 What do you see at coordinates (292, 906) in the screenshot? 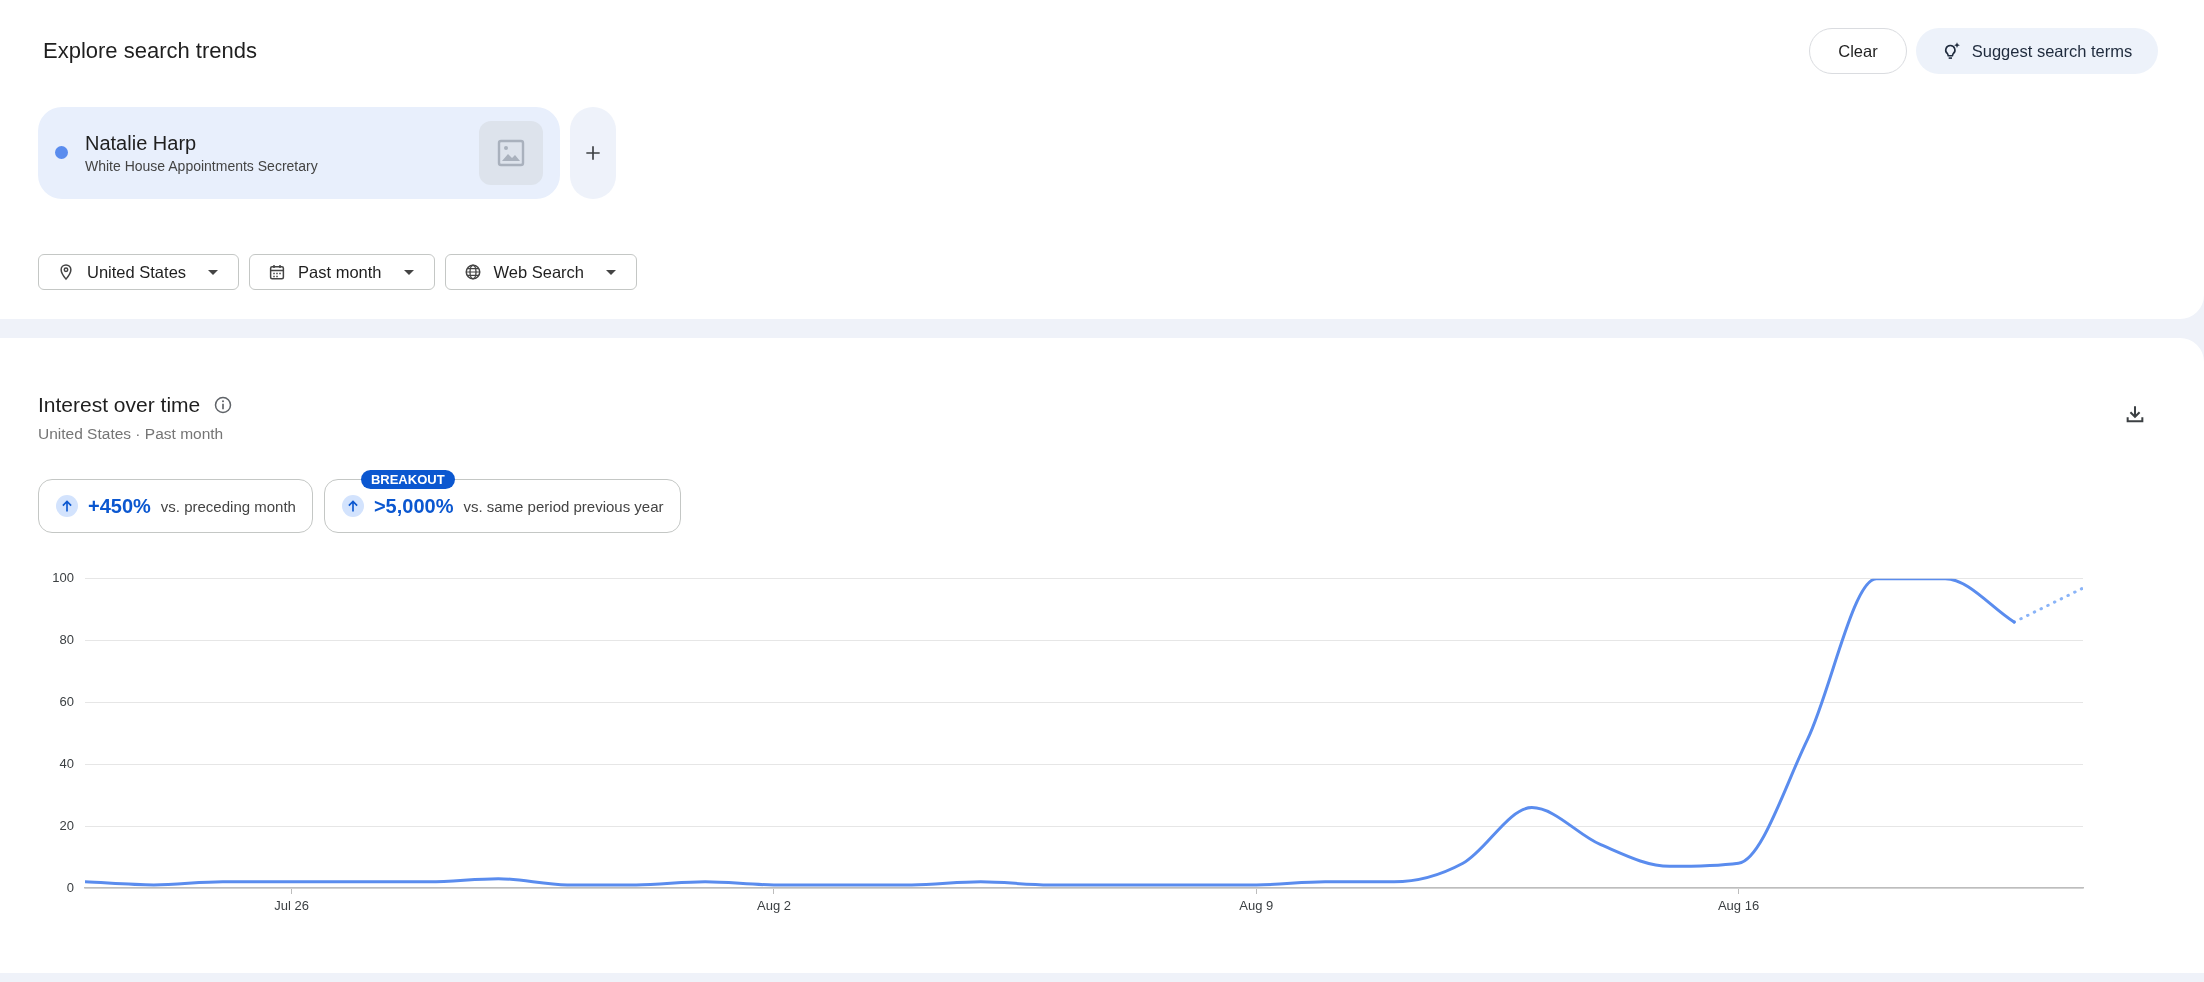
I see `x-tick-label: Jul 26` at bounding box center [292, 906].